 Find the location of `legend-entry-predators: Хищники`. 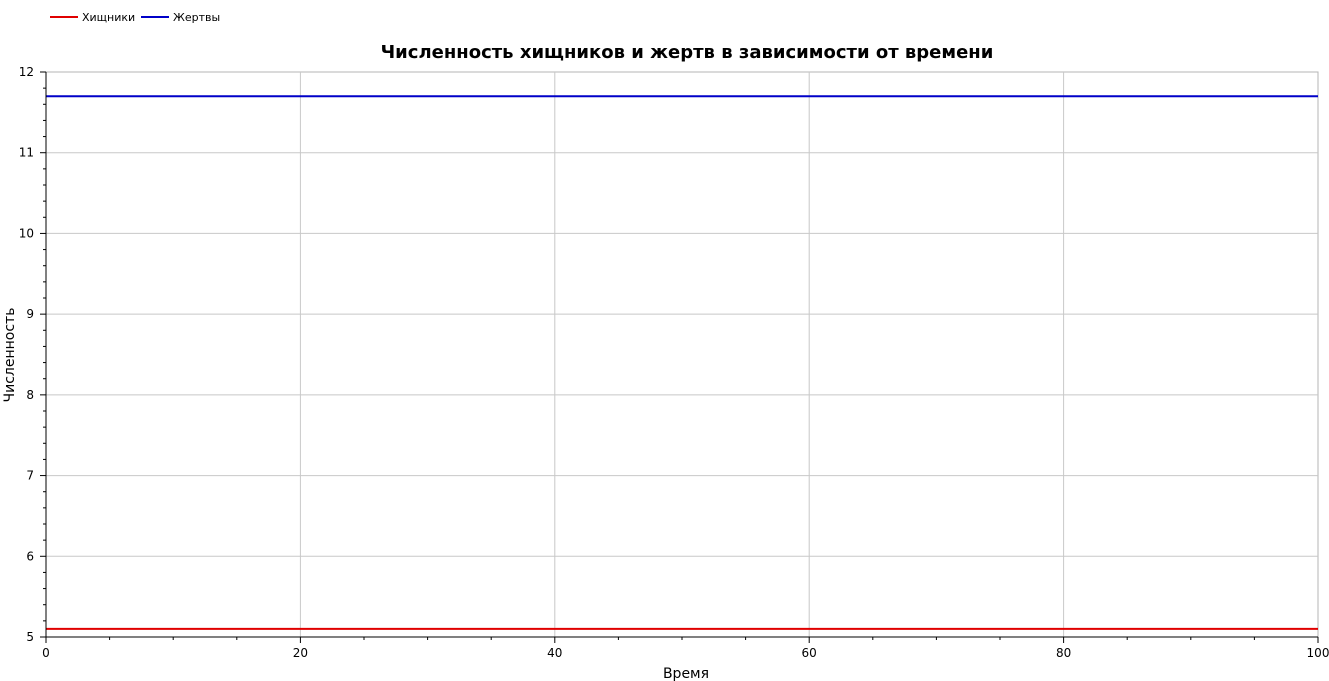

legend-entry-predators: Хищники is located at coordinates (92, 17).